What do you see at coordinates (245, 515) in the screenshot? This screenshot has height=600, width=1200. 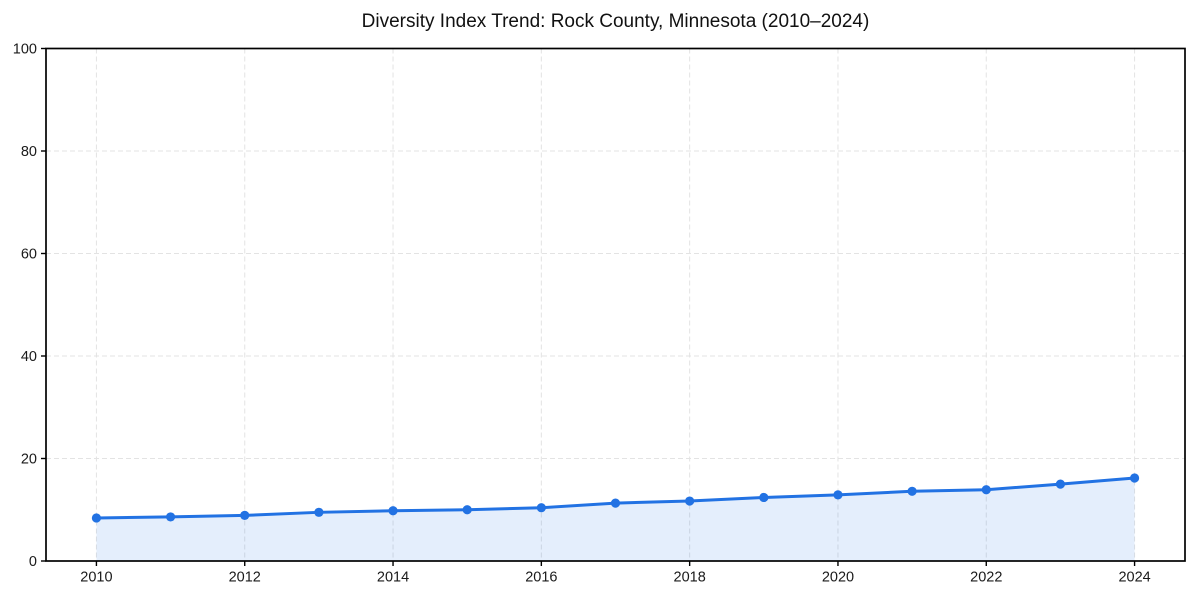 I see `data-point-2012` at bounding box center [245, 515].